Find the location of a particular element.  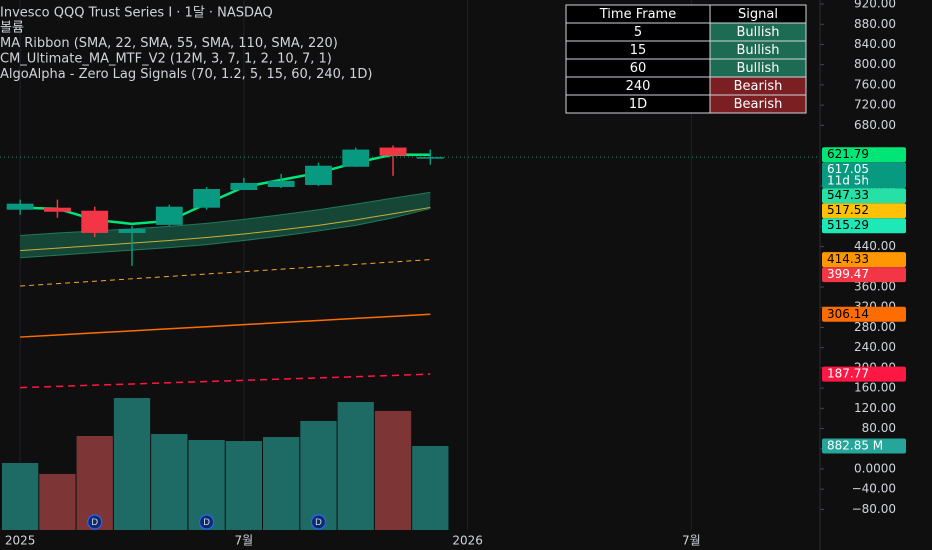

y-tick-label: 160.00 is located at coordinates (875, 388).